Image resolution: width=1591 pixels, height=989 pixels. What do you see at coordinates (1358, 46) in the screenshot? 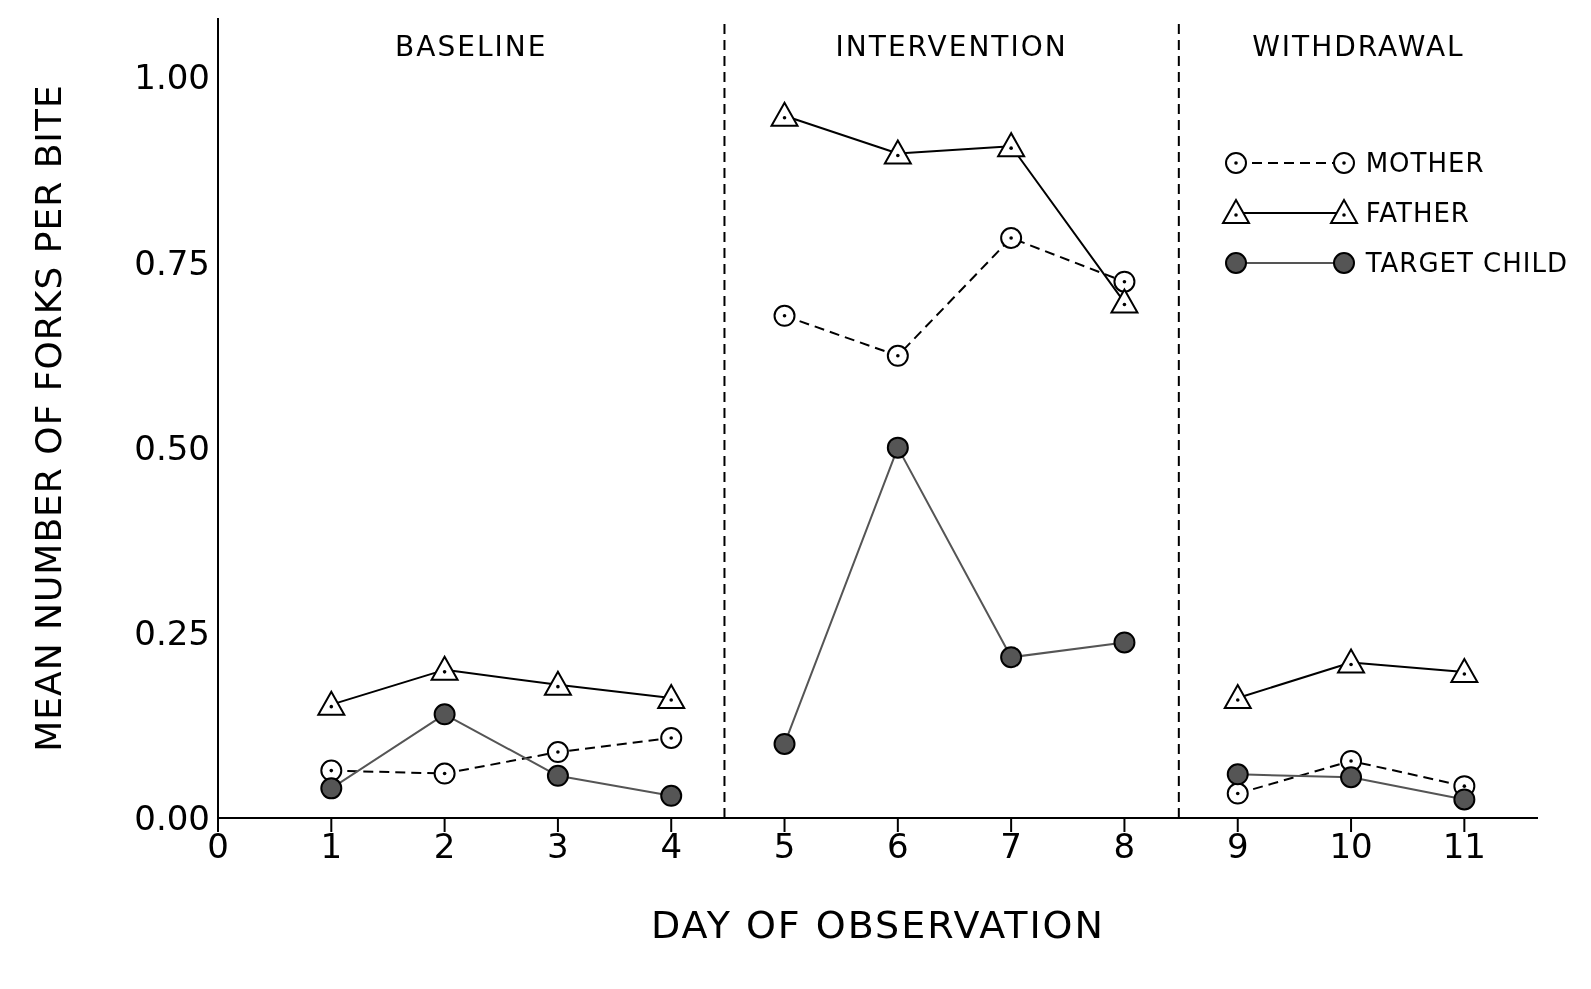
I see `annotation: WITHDRAWAL` at bounding box center [1358, 46].